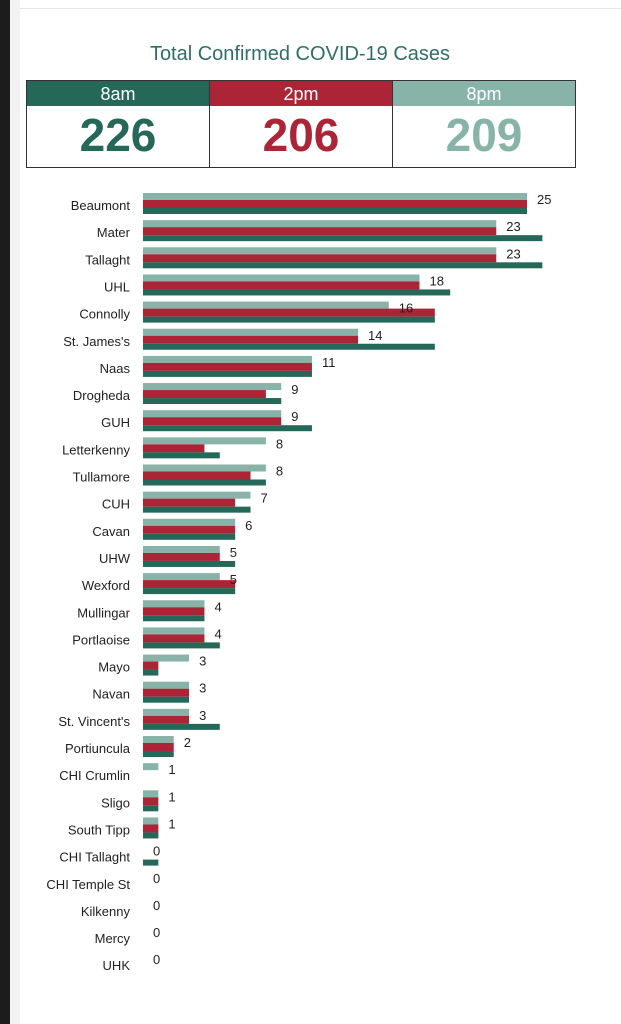  Describe the element at coordinates (197, 495) in the screenshot. I see `bar-8pm-cuh` at that location.